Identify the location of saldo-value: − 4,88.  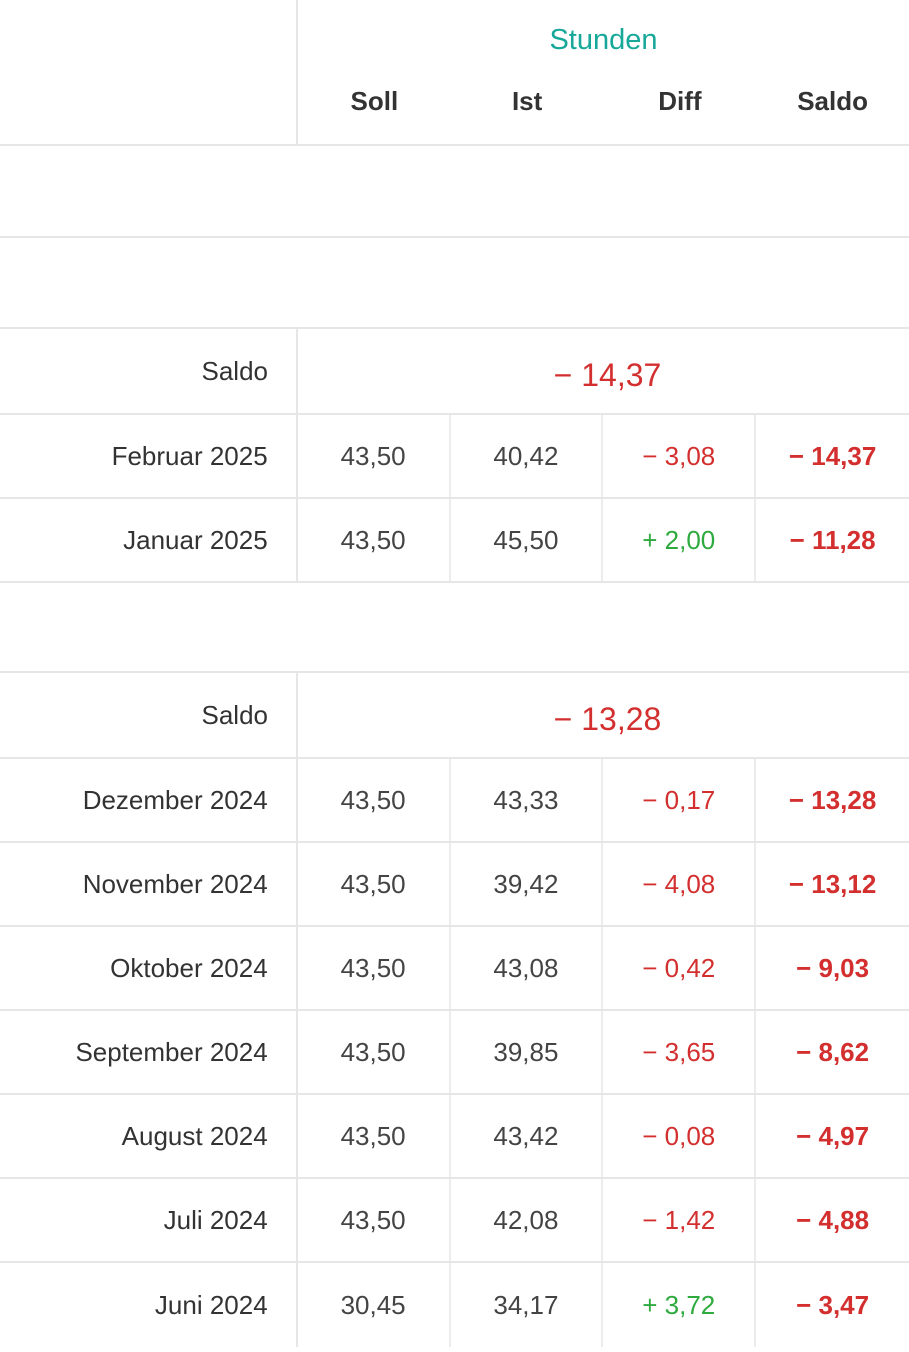
(833, 1219).